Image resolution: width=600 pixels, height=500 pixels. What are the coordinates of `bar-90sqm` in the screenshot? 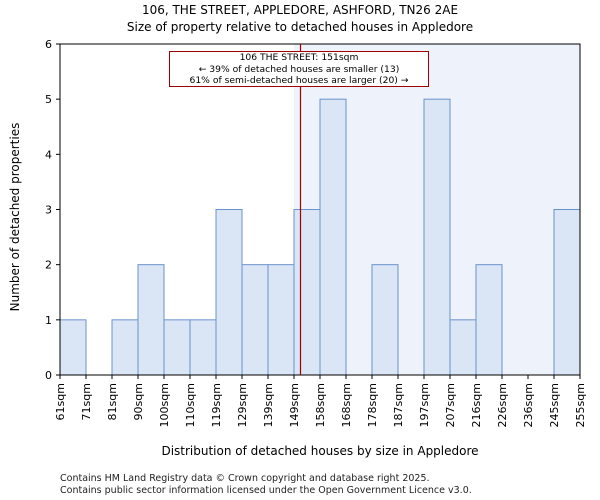 It's located at (151, 320).